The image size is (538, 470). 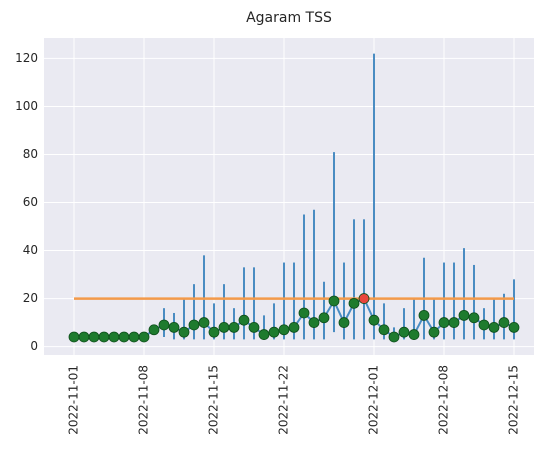 What do you see at coordinates (34, 346) in the screenshot?
I see `y-tick-label: 0` at bounding box center [34, 346].